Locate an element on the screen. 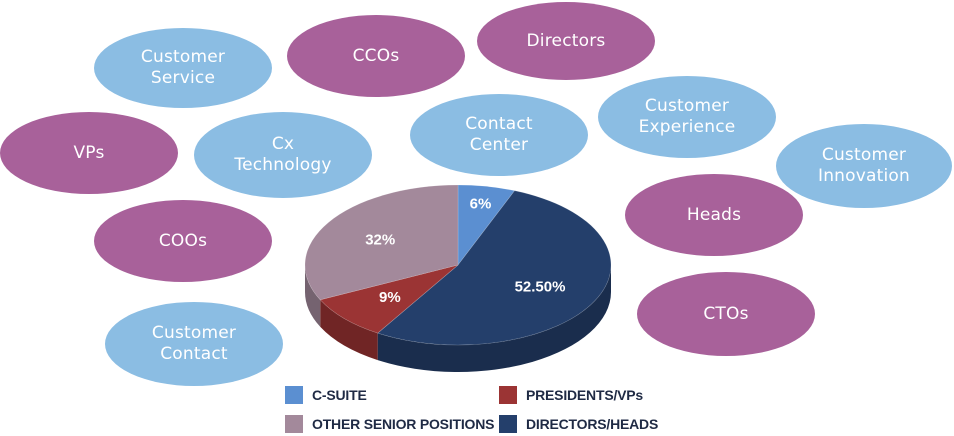 Image resolution: width=954 pixels, height=436 pixels. pie-label-presidents-vps: 9% is located at coordinates (390, 297).